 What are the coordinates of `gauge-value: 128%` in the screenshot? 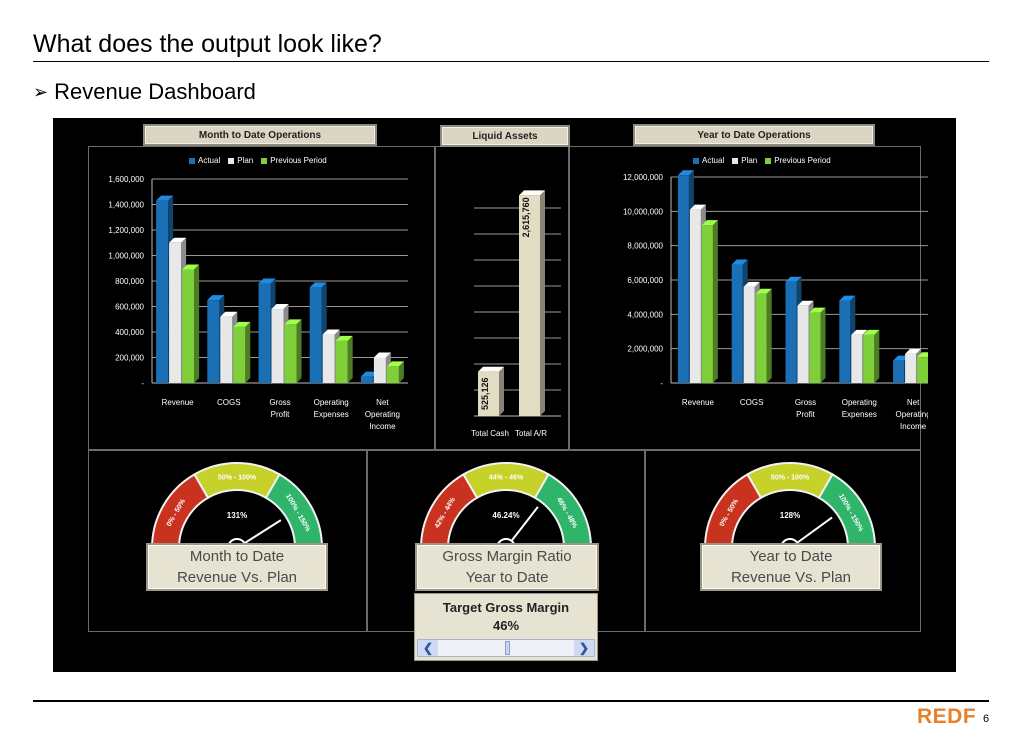 It's located at (790, 515).